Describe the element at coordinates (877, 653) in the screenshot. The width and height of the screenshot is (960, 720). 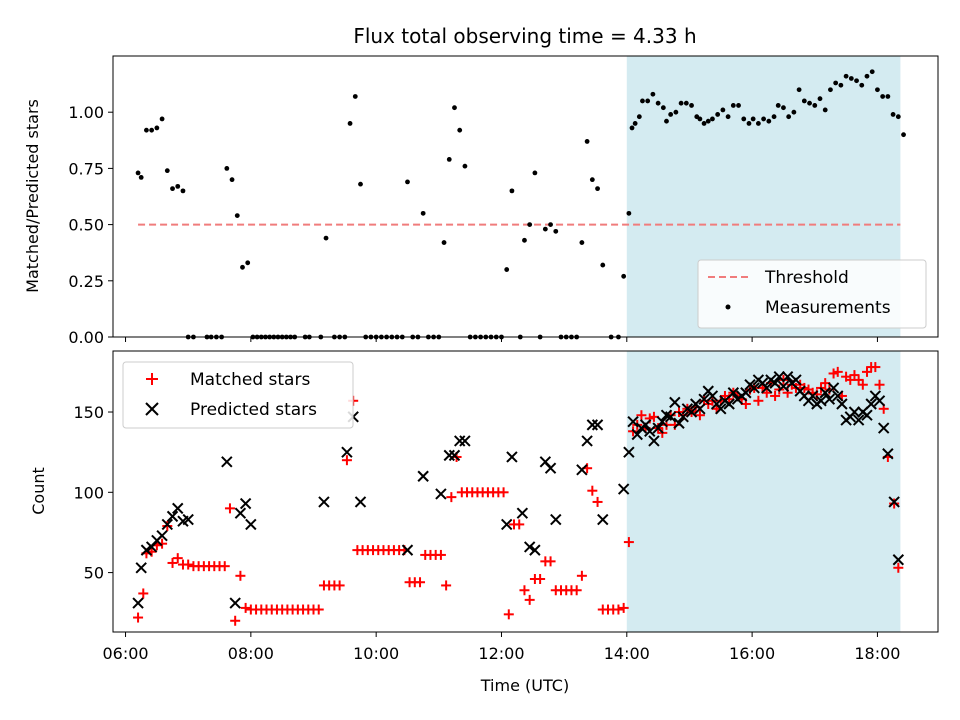
I see `x-tick-label: 18:00` at that location.